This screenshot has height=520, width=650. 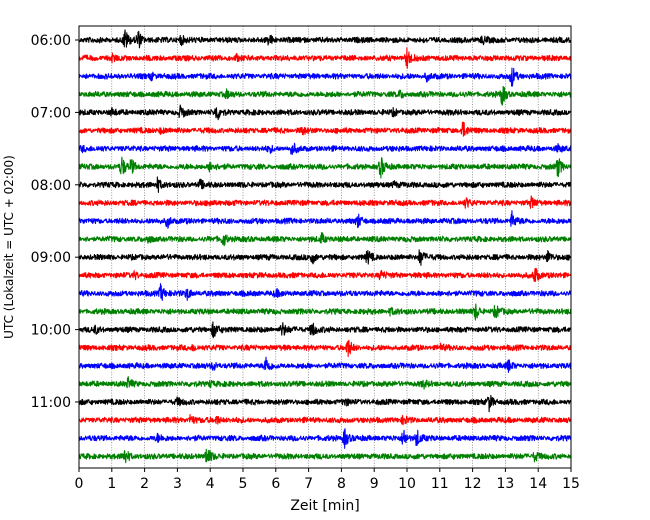 What do you see at coordinates (55, 222) in the screenshot?
I see `y-axis: 06:00 07:00 08:00 09:00 10:00 11:00` at bounding box center [55, 222].